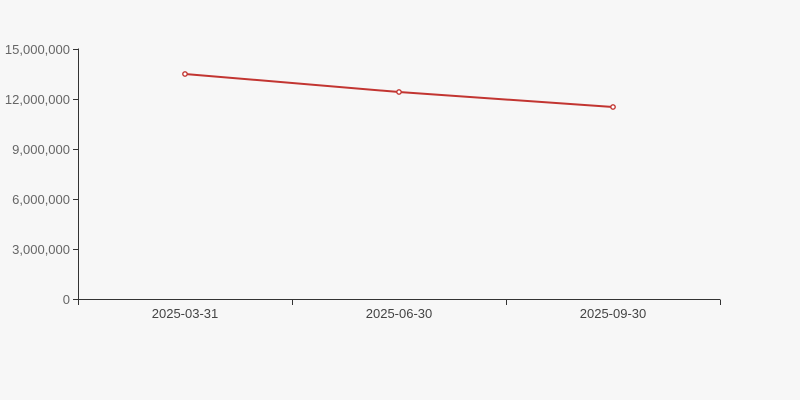 The width and height of the screenshot is (800, 400). What do you see at coordinates (41, 249) in the screenshot?
I see `y-tick-label: 3,000,000` at bounding box center [41, 249].